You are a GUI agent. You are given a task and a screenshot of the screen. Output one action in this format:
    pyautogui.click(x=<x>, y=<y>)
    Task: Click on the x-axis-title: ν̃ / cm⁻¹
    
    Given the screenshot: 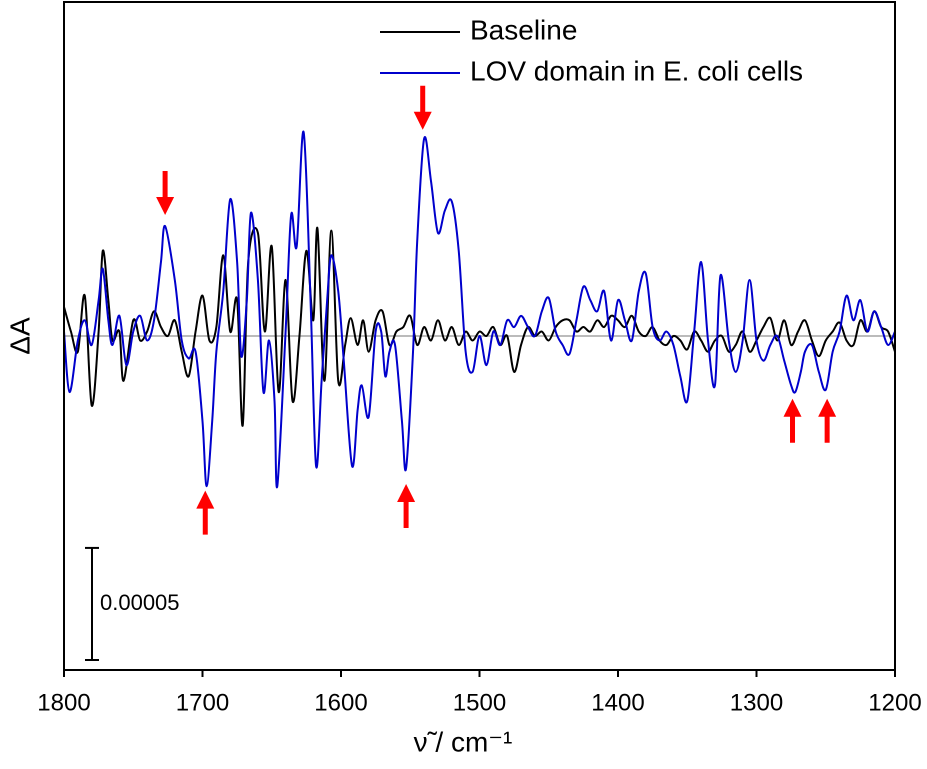 What is the action you would take?
    pyautogui.click(x=463, y=741)
    